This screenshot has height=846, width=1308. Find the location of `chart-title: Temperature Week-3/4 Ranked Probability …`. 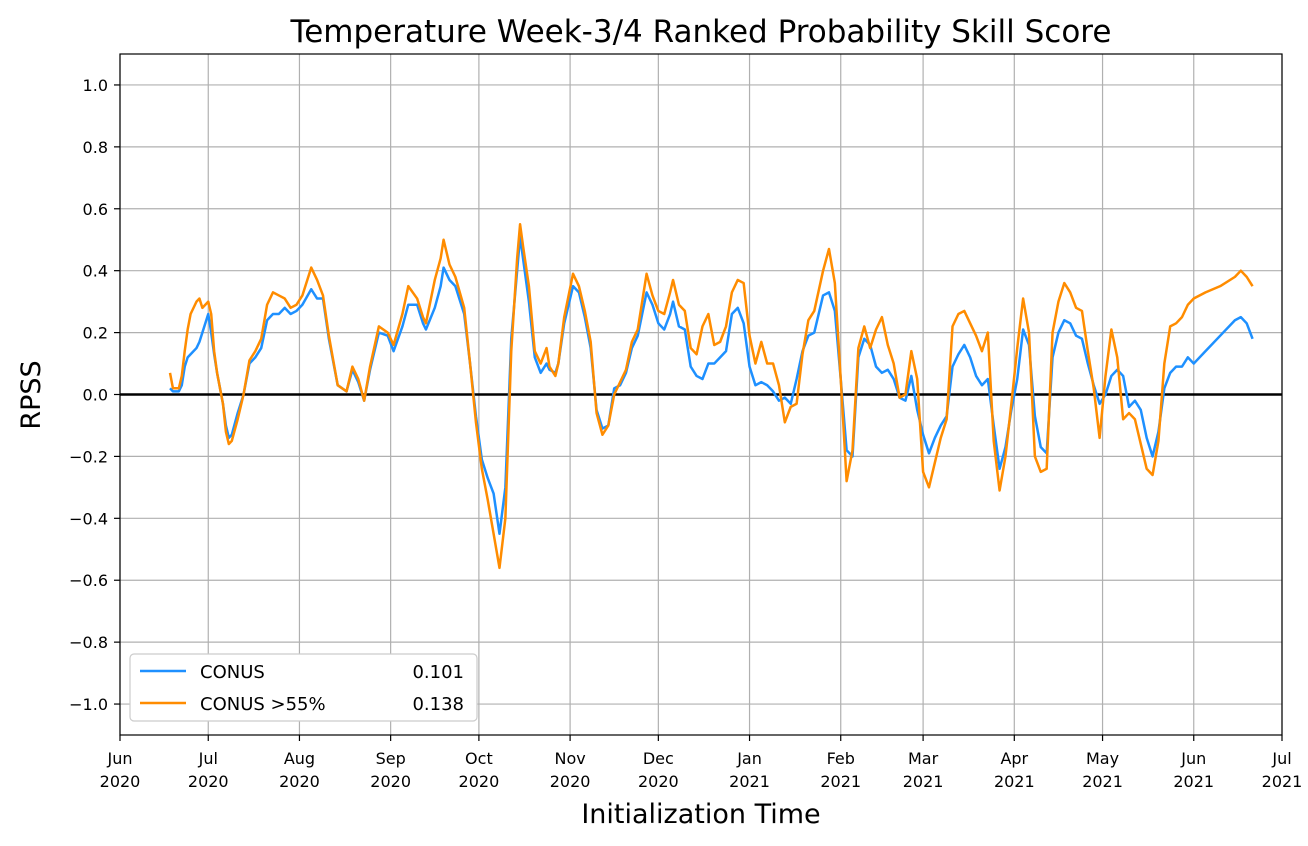

chart-title: Temperature Week-3/4 Ranked Probability … is located at coordinates (701, 32).